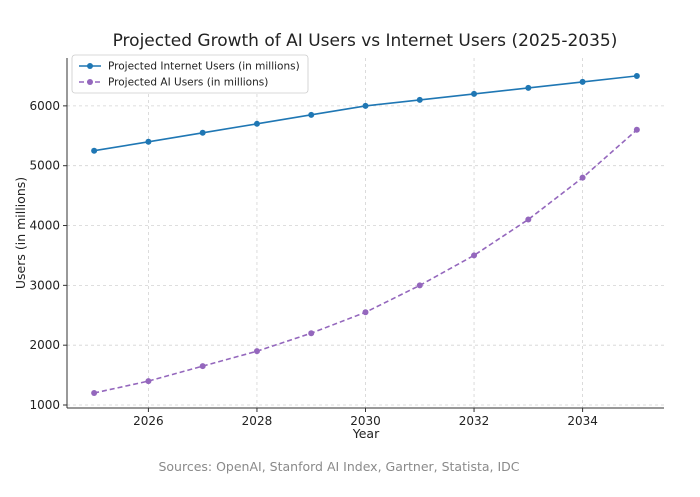 The height and width of the screenshot is (497, 700). Describe the element at coordinates (365, 421) in the screenshot. I see `x-tick-label: 2030` at that location.